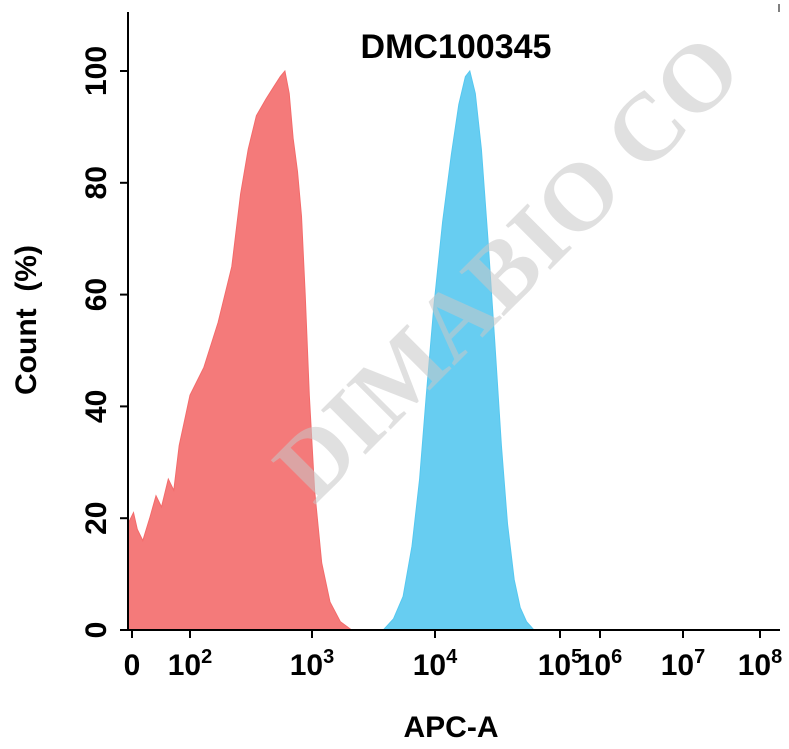 The height and width of the screenshot is (749, 789). I want to click on x-tick-label: 0, so click(132, 665).